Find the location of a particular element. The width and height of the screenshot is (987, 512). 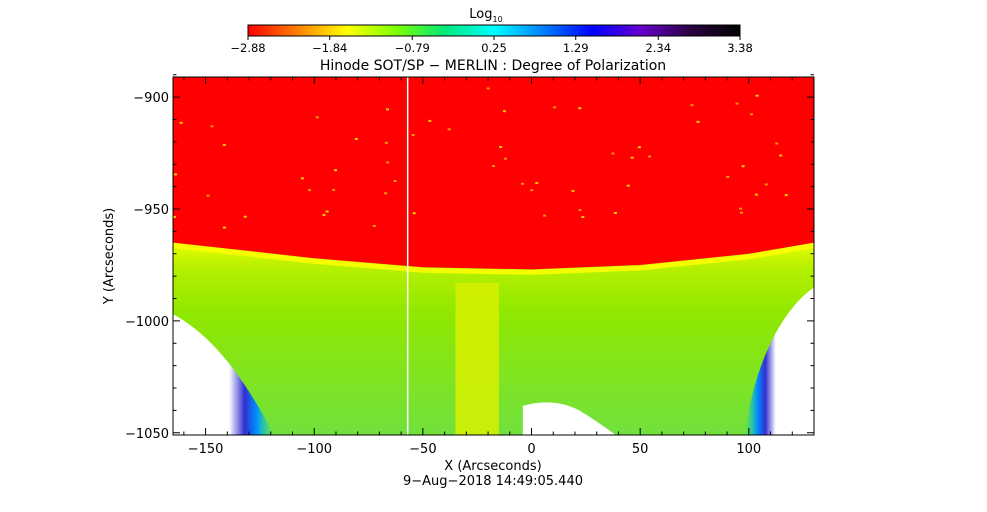

colorbar-tick-label: 0.25 is located at coordinates (494, 48).